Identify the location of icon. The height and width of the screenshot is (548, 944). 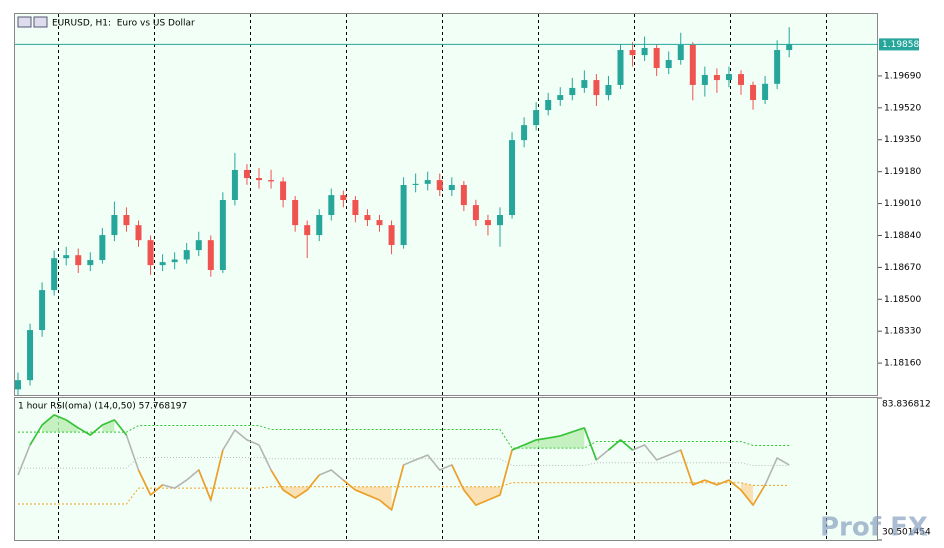
(24, 22).